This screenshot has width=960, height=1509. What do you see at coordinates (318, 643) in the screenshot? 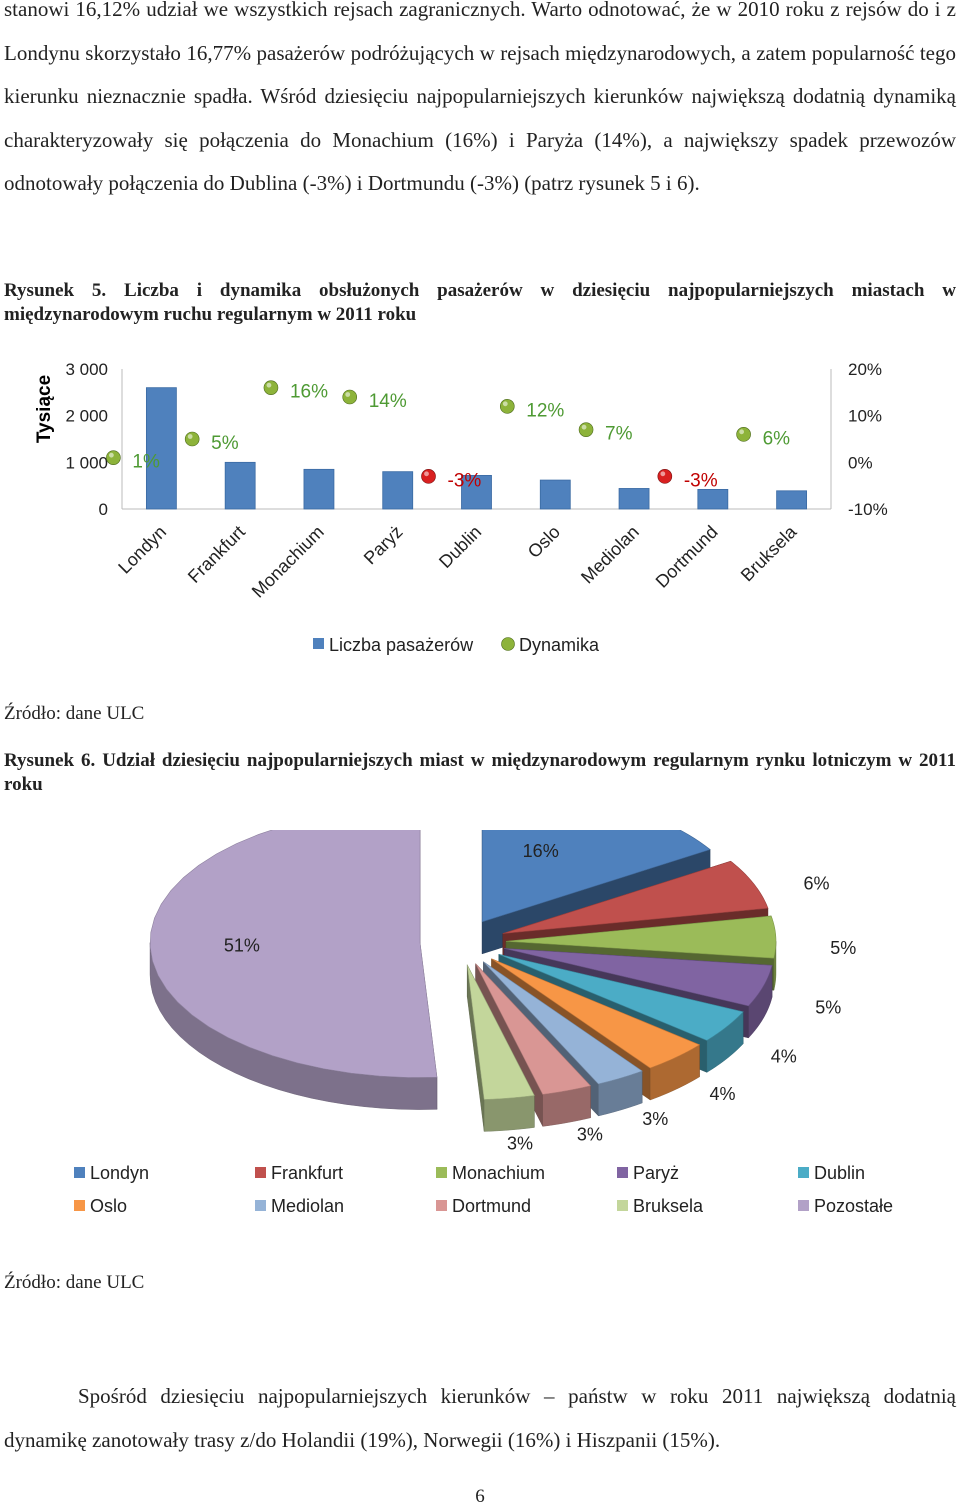
I see `legend-swatch-bars` at bounding box center [318, 643].